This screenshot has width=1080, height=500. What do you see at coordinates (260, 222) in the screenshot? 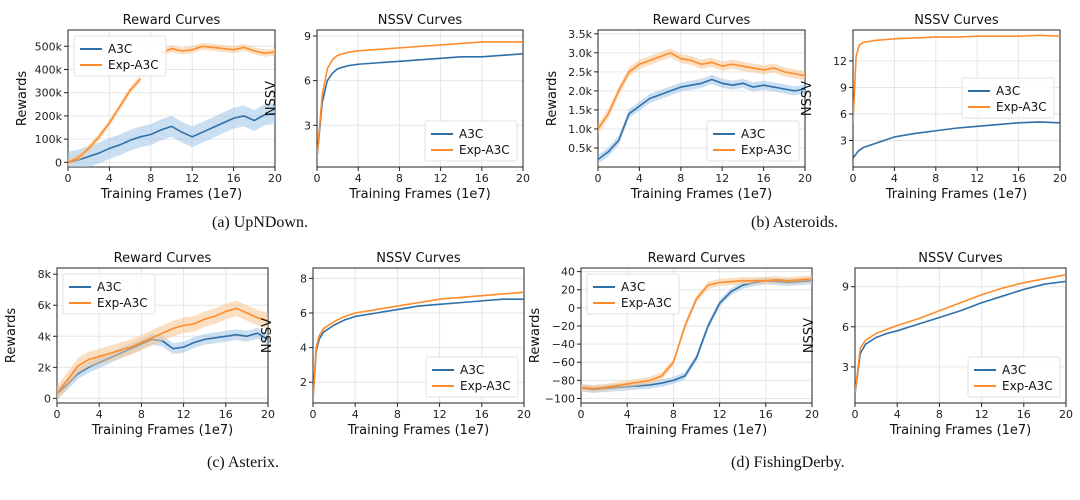
I see `caption-a: (a) UpNDown.` at bounding box center [260, 222].